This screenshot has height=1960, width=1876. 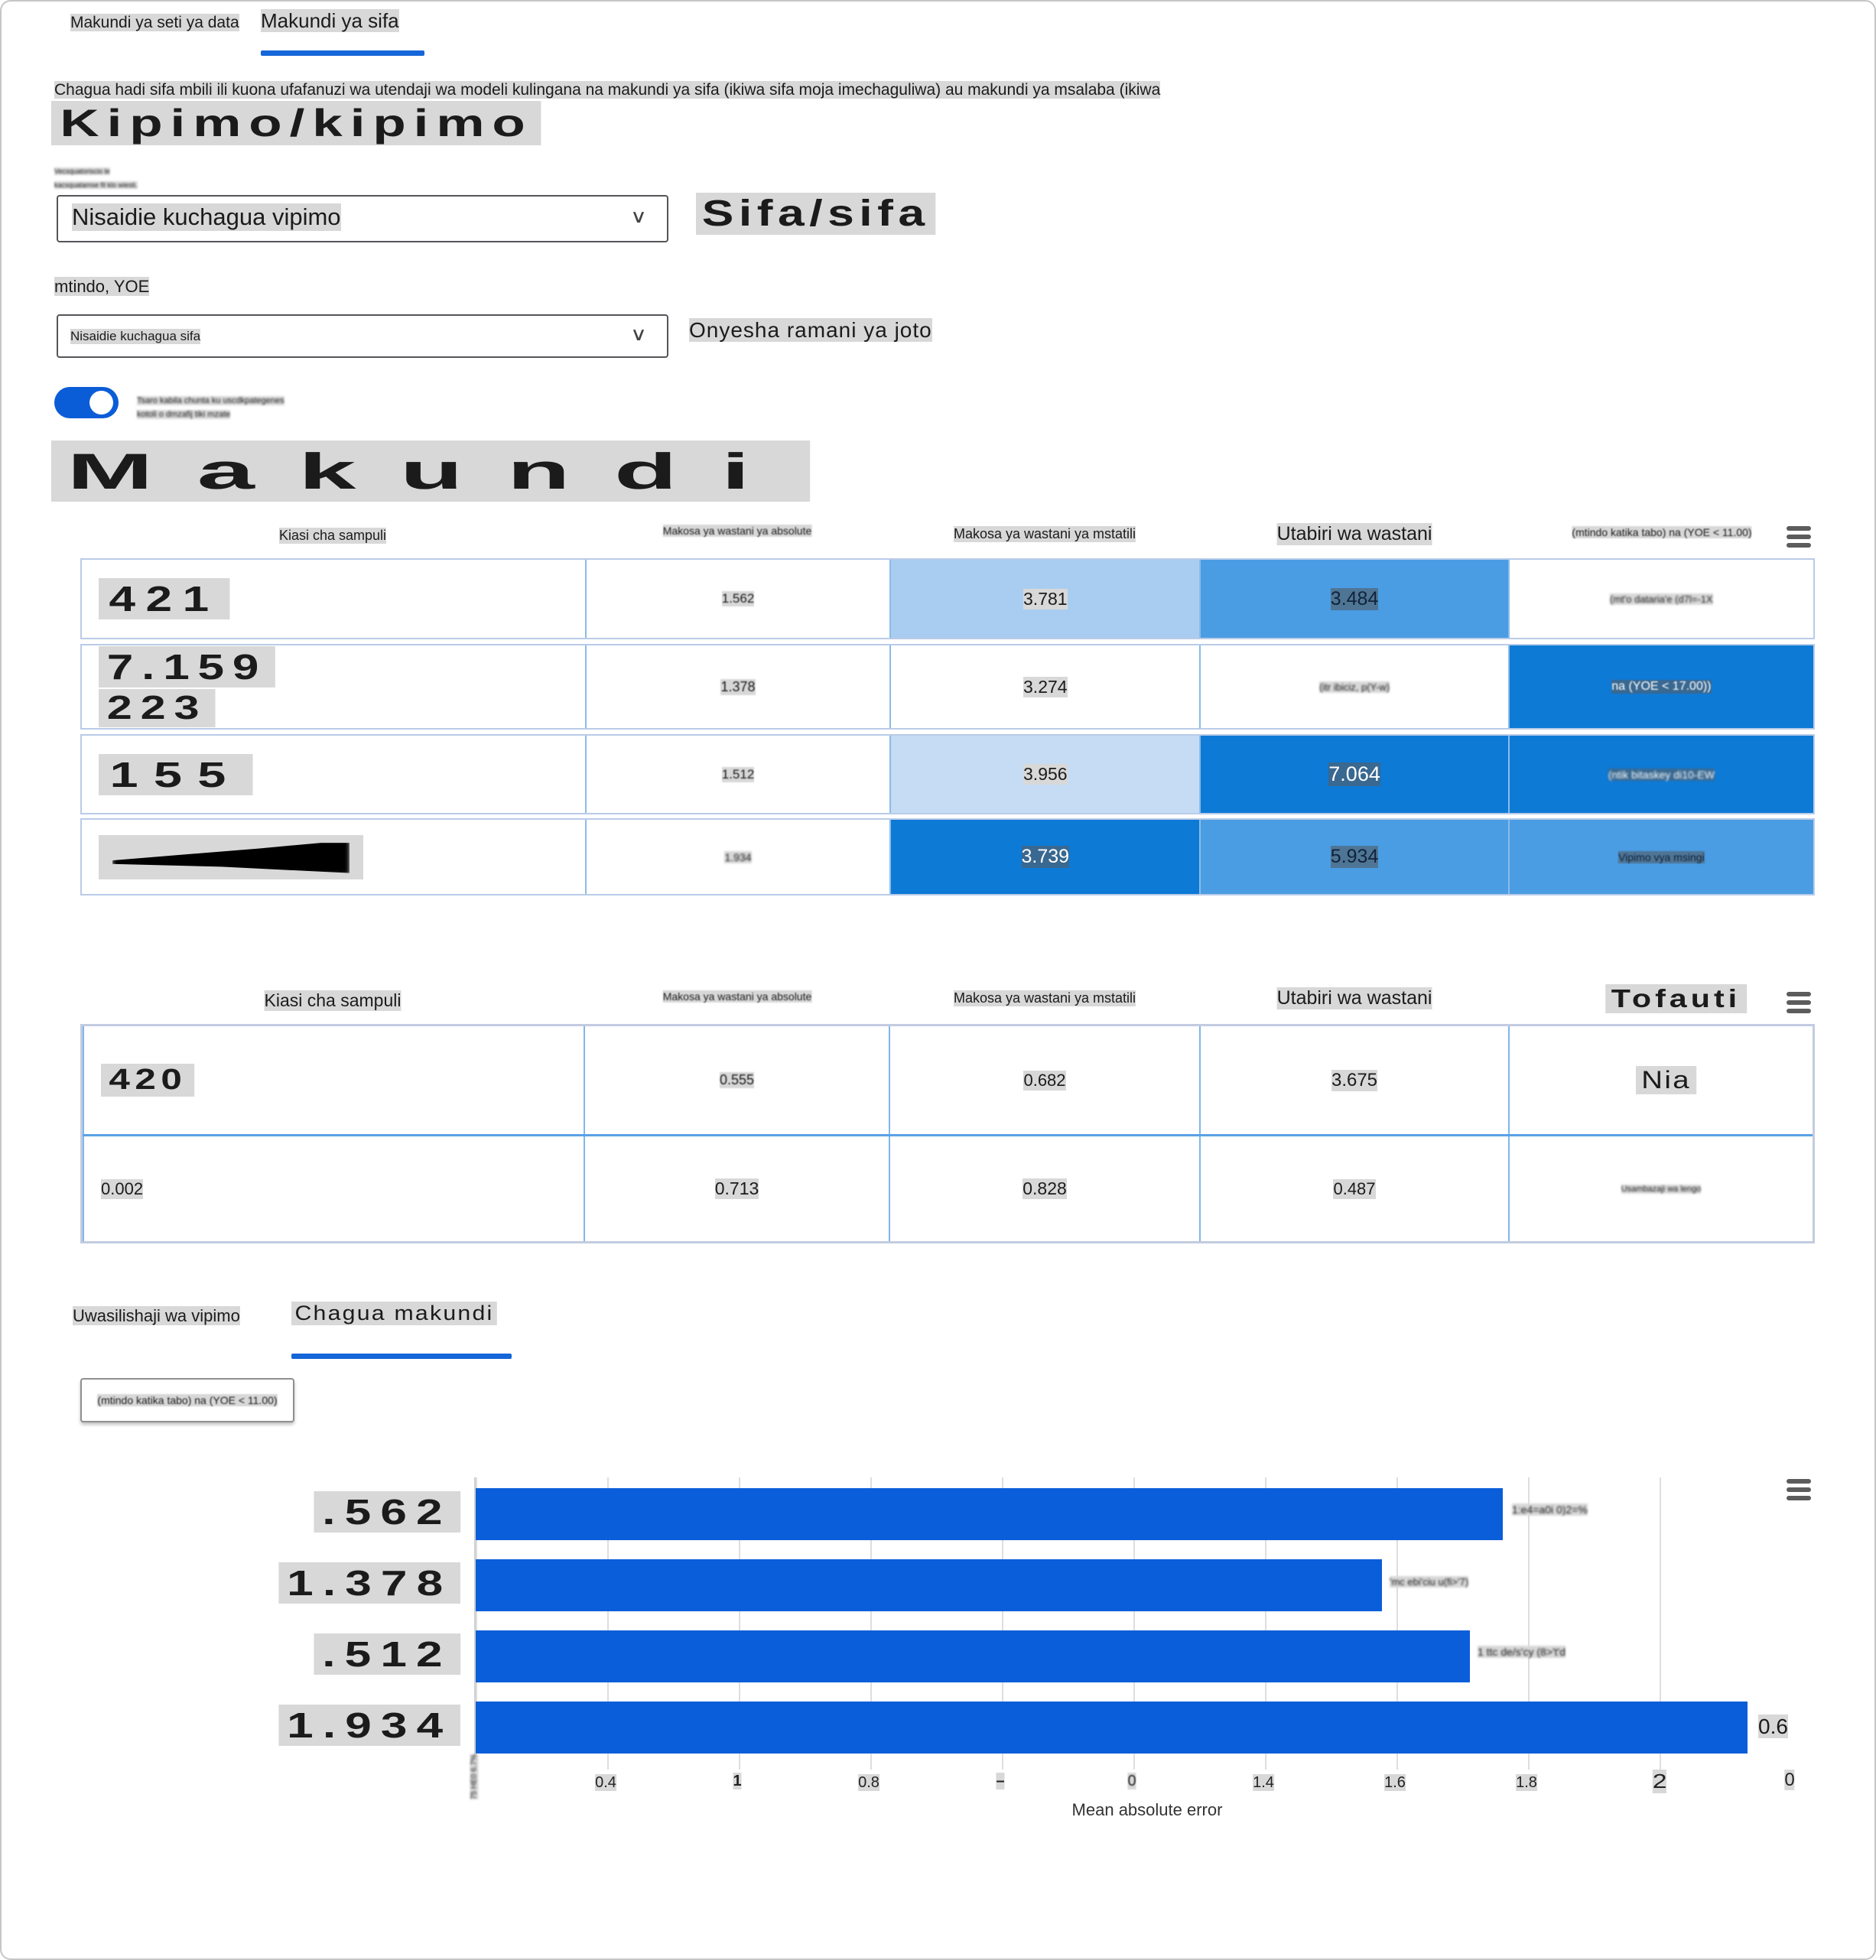 I want to click on table1-menu-icon, so click(x=1799, y=537).